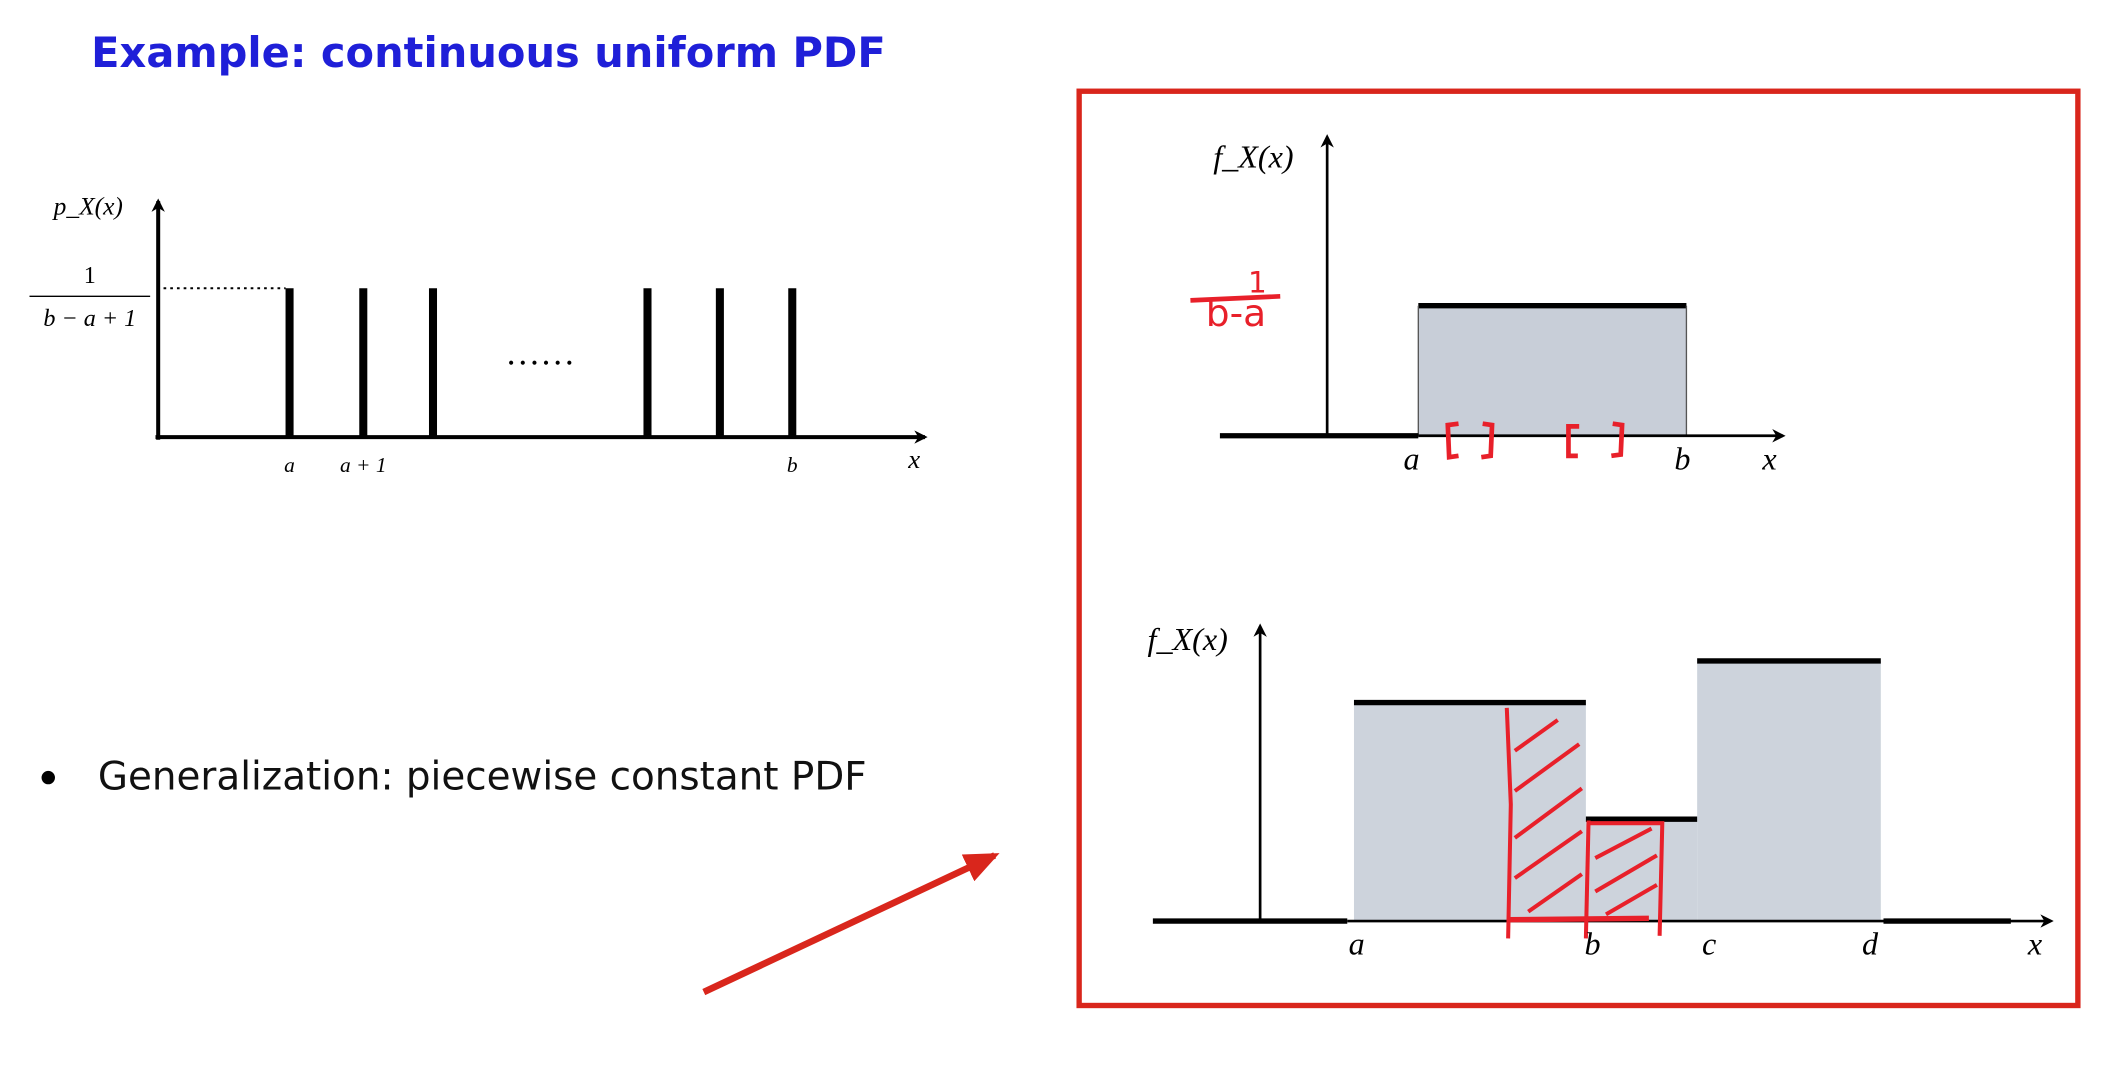 The image size is (2102, 1086). Describe the element at coordinates (1870, 944) in the screenshot. I see `x-label: d` at that location.